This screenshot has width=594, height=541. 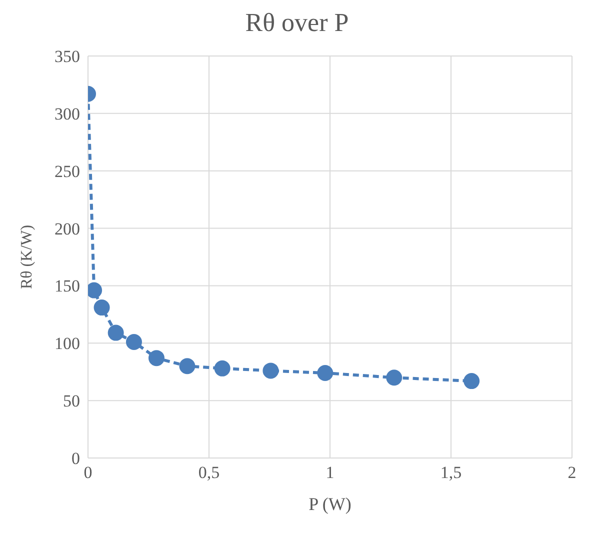 I want to click on y-tick-label: 250, so click(x=67, y=171).